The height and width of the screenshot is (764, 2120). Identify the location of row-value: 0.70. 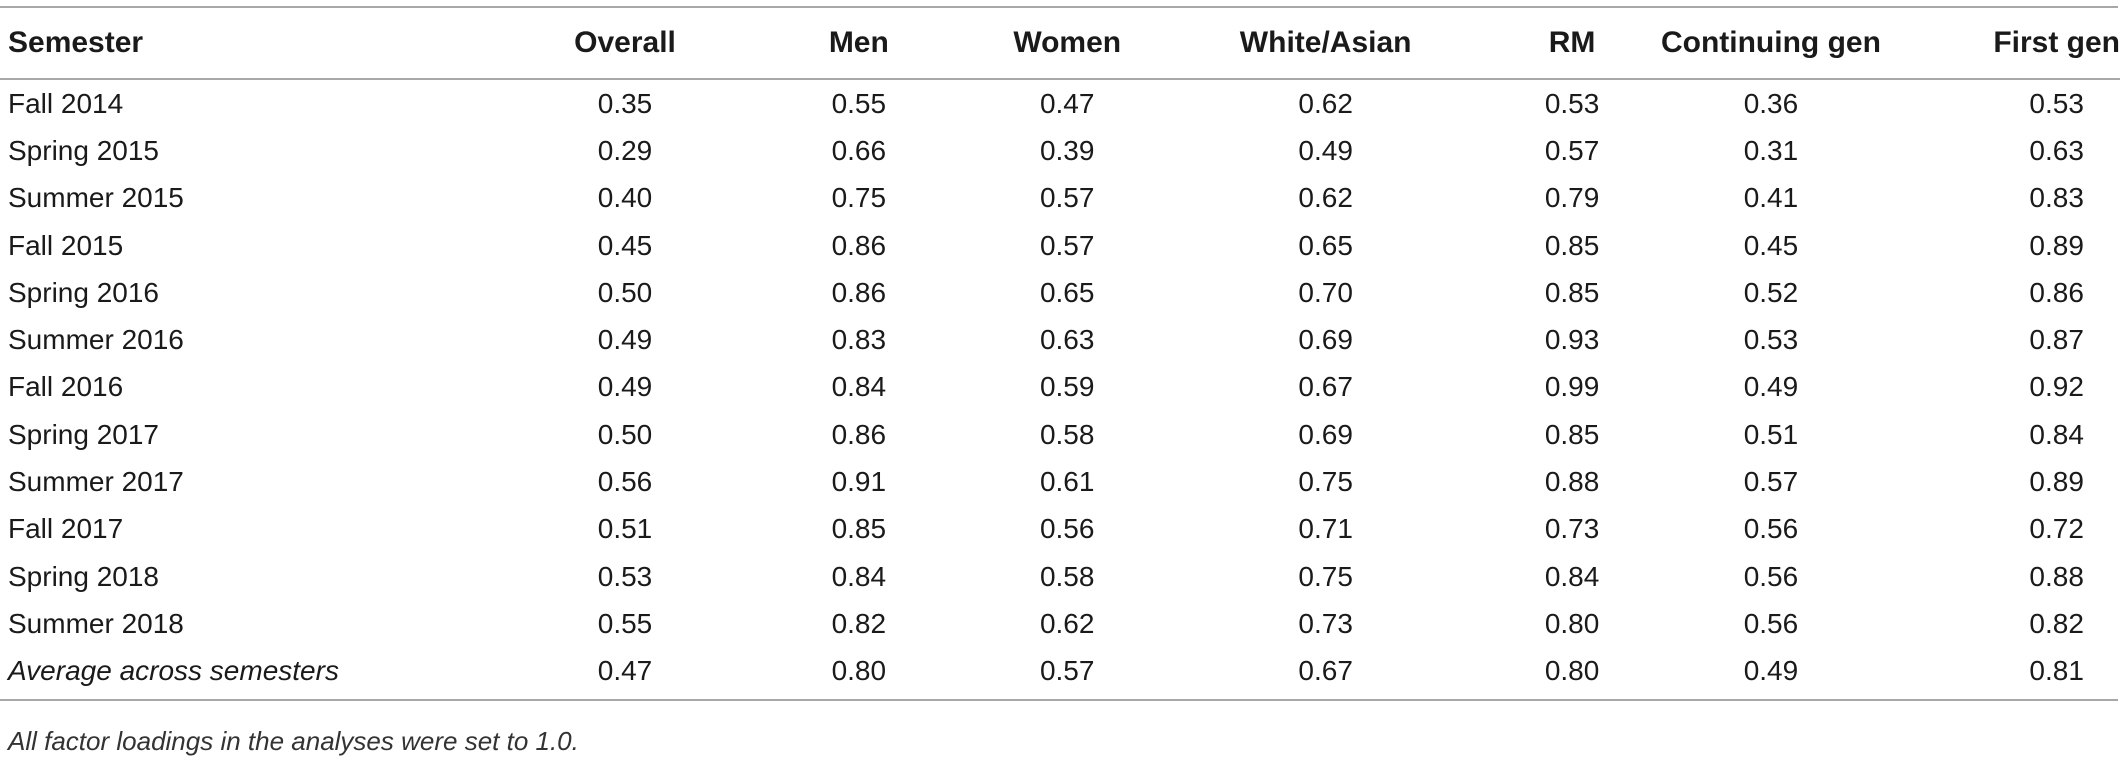
(1325, 292).